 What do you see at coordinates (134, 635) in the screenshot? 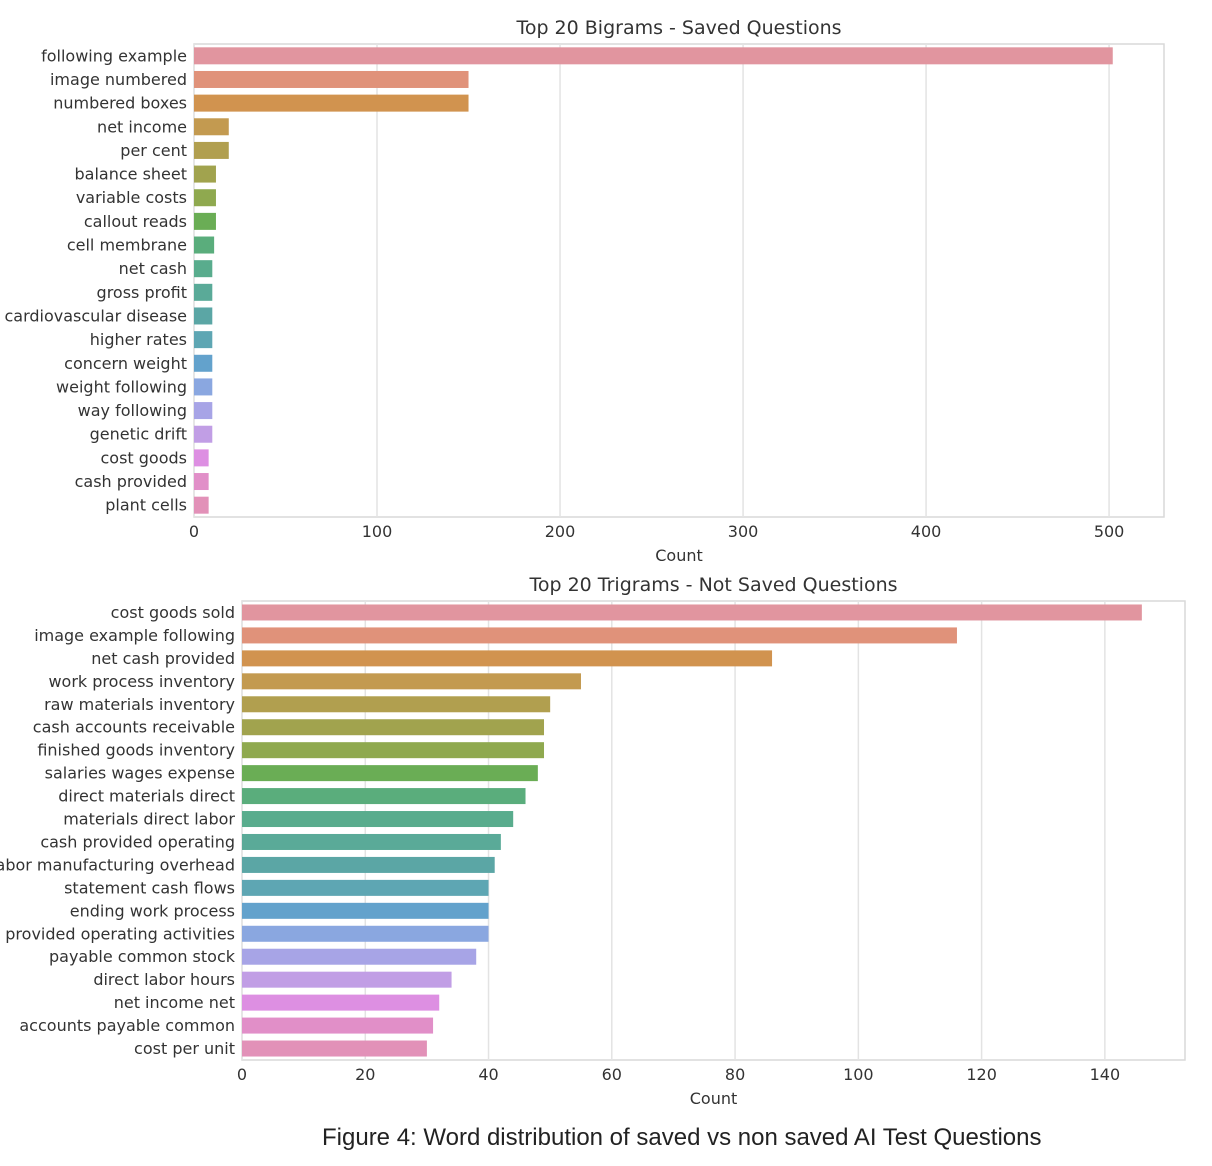
I see `trigram-category-label: image example following` at bounding box center [134, 635].